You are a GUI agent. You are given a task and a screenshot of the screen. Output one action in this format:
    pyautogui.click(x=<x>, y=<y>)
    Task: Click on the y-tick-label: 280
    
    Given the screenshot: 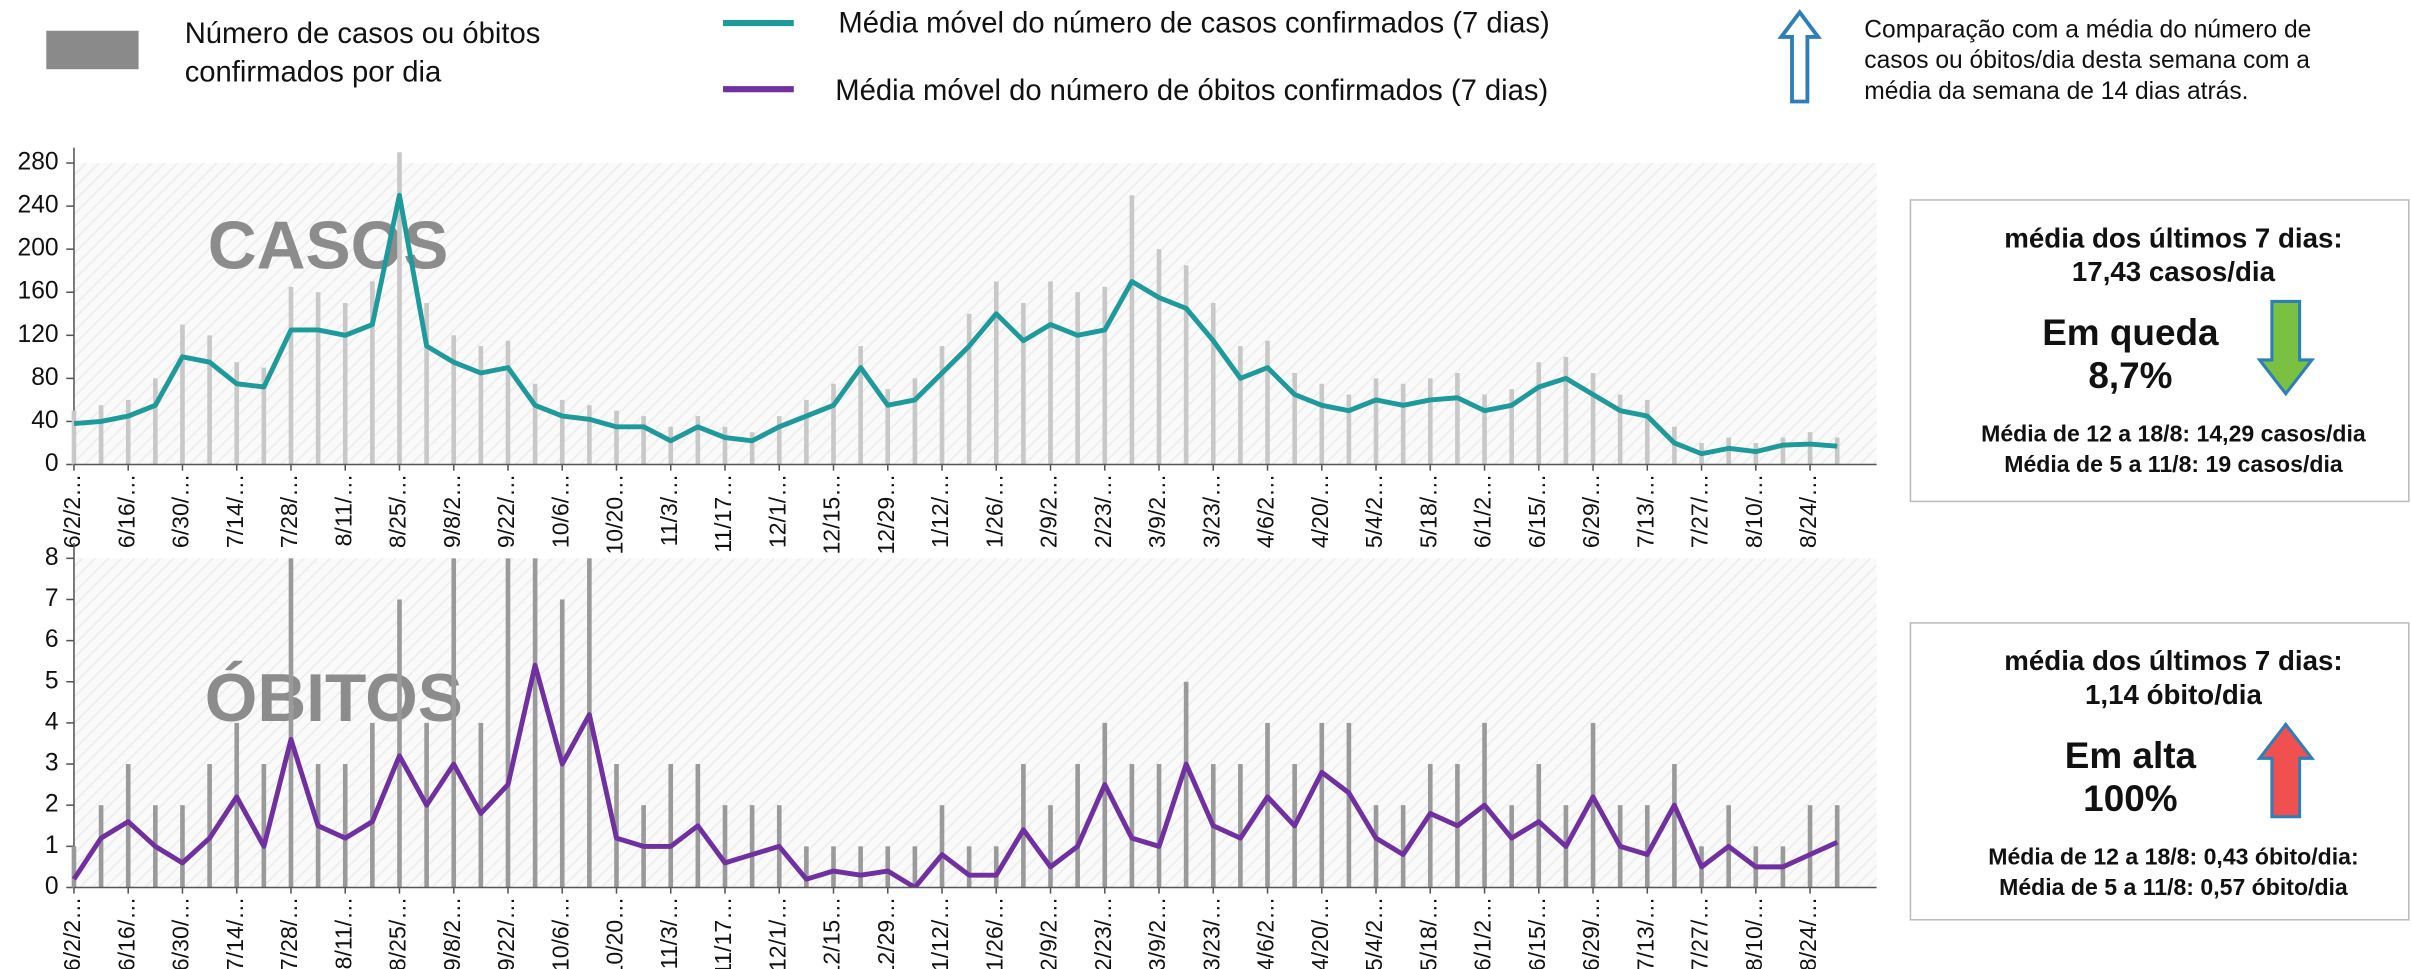 What is the action you would take?
    pyautogui.click(x=38, y=162)
    